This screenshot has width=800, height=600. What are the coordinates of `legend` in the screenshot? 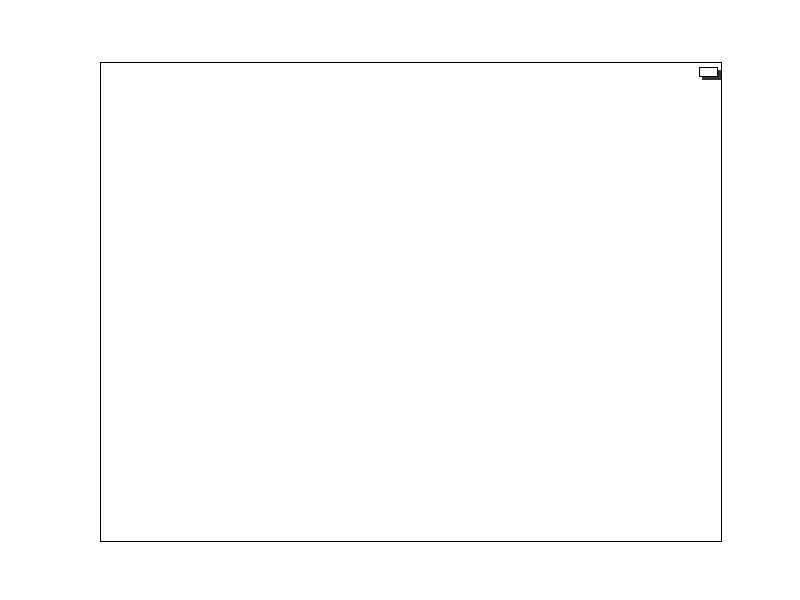 It's located at (708, 72).